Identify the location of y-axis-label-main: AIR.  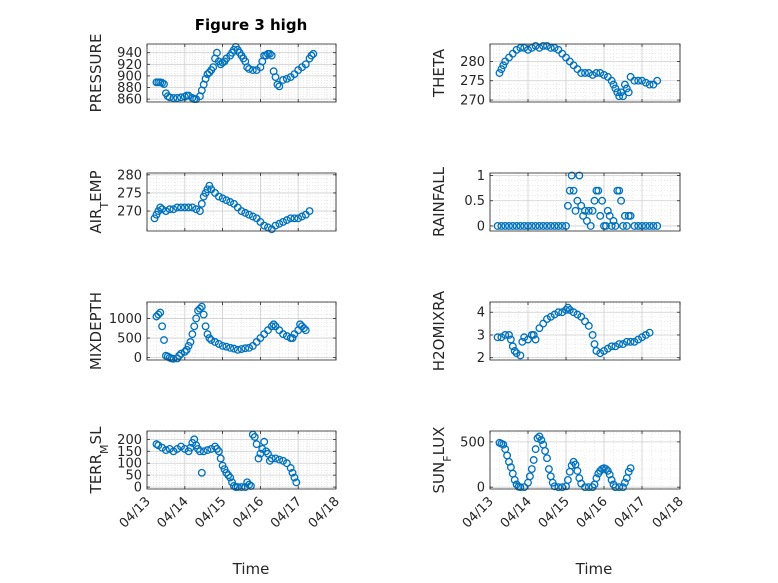
(96, 221).